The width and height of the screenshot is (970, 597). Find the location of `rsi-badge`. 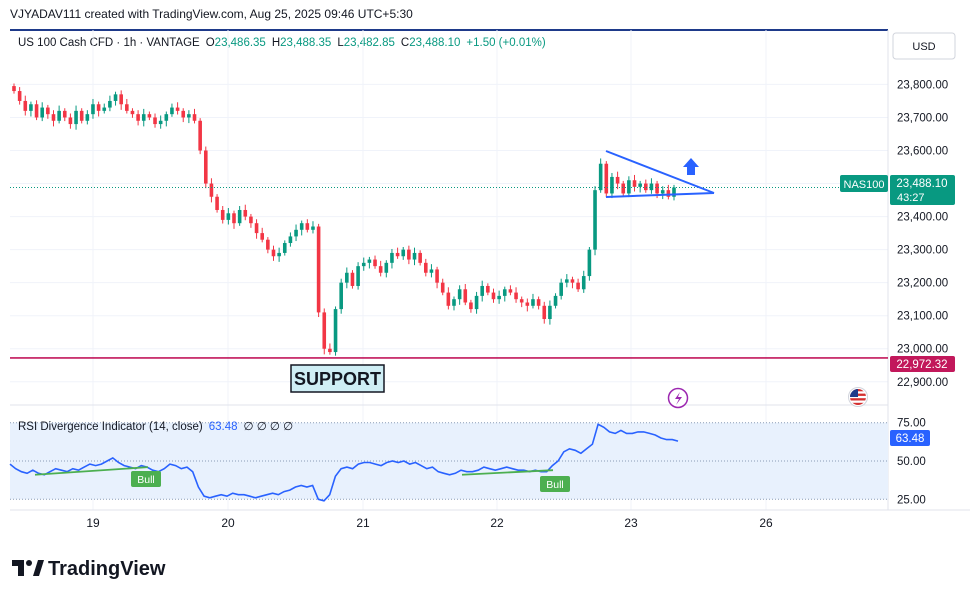

rsi-badge is located at coordinates (910, 438).